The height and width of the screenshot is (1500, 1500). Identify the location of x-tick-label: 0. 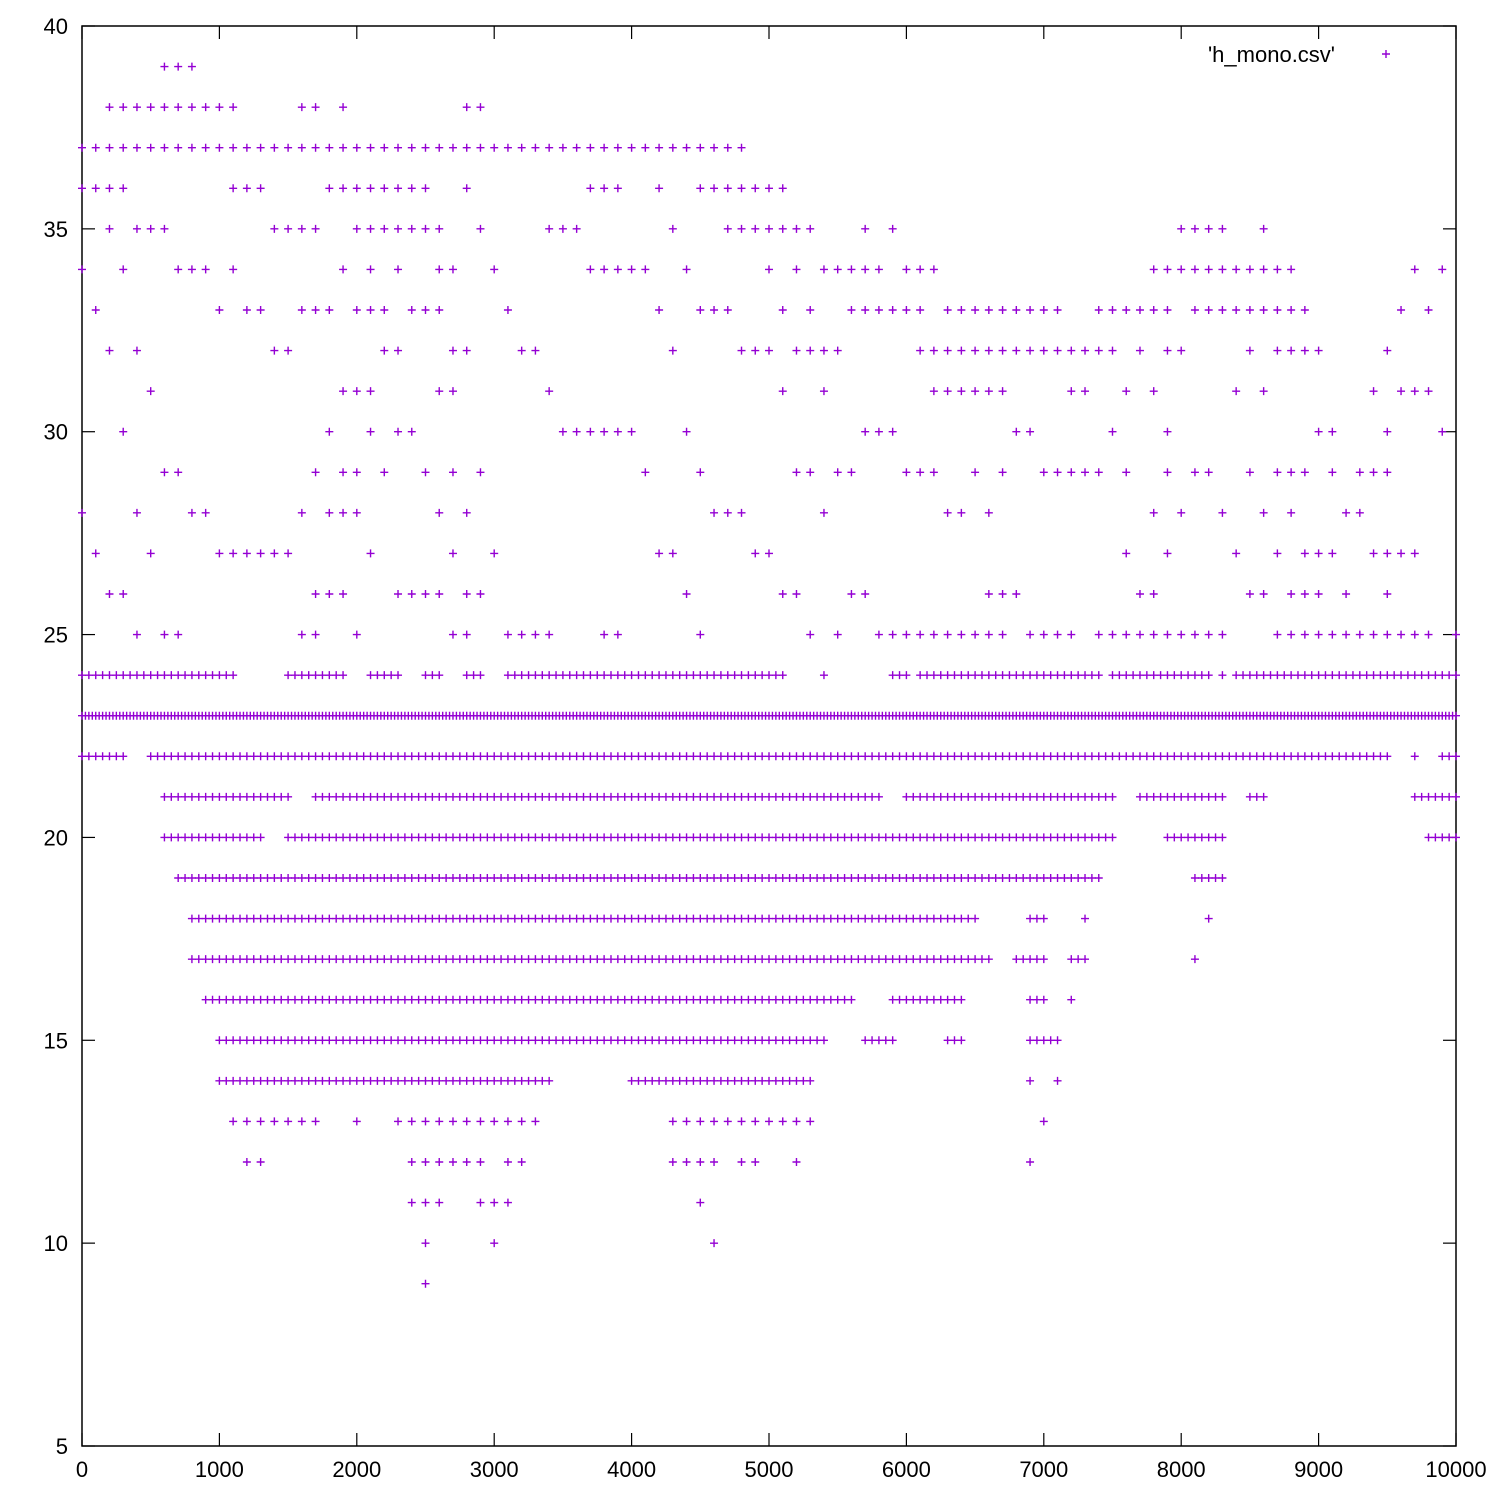
(82, 1469).